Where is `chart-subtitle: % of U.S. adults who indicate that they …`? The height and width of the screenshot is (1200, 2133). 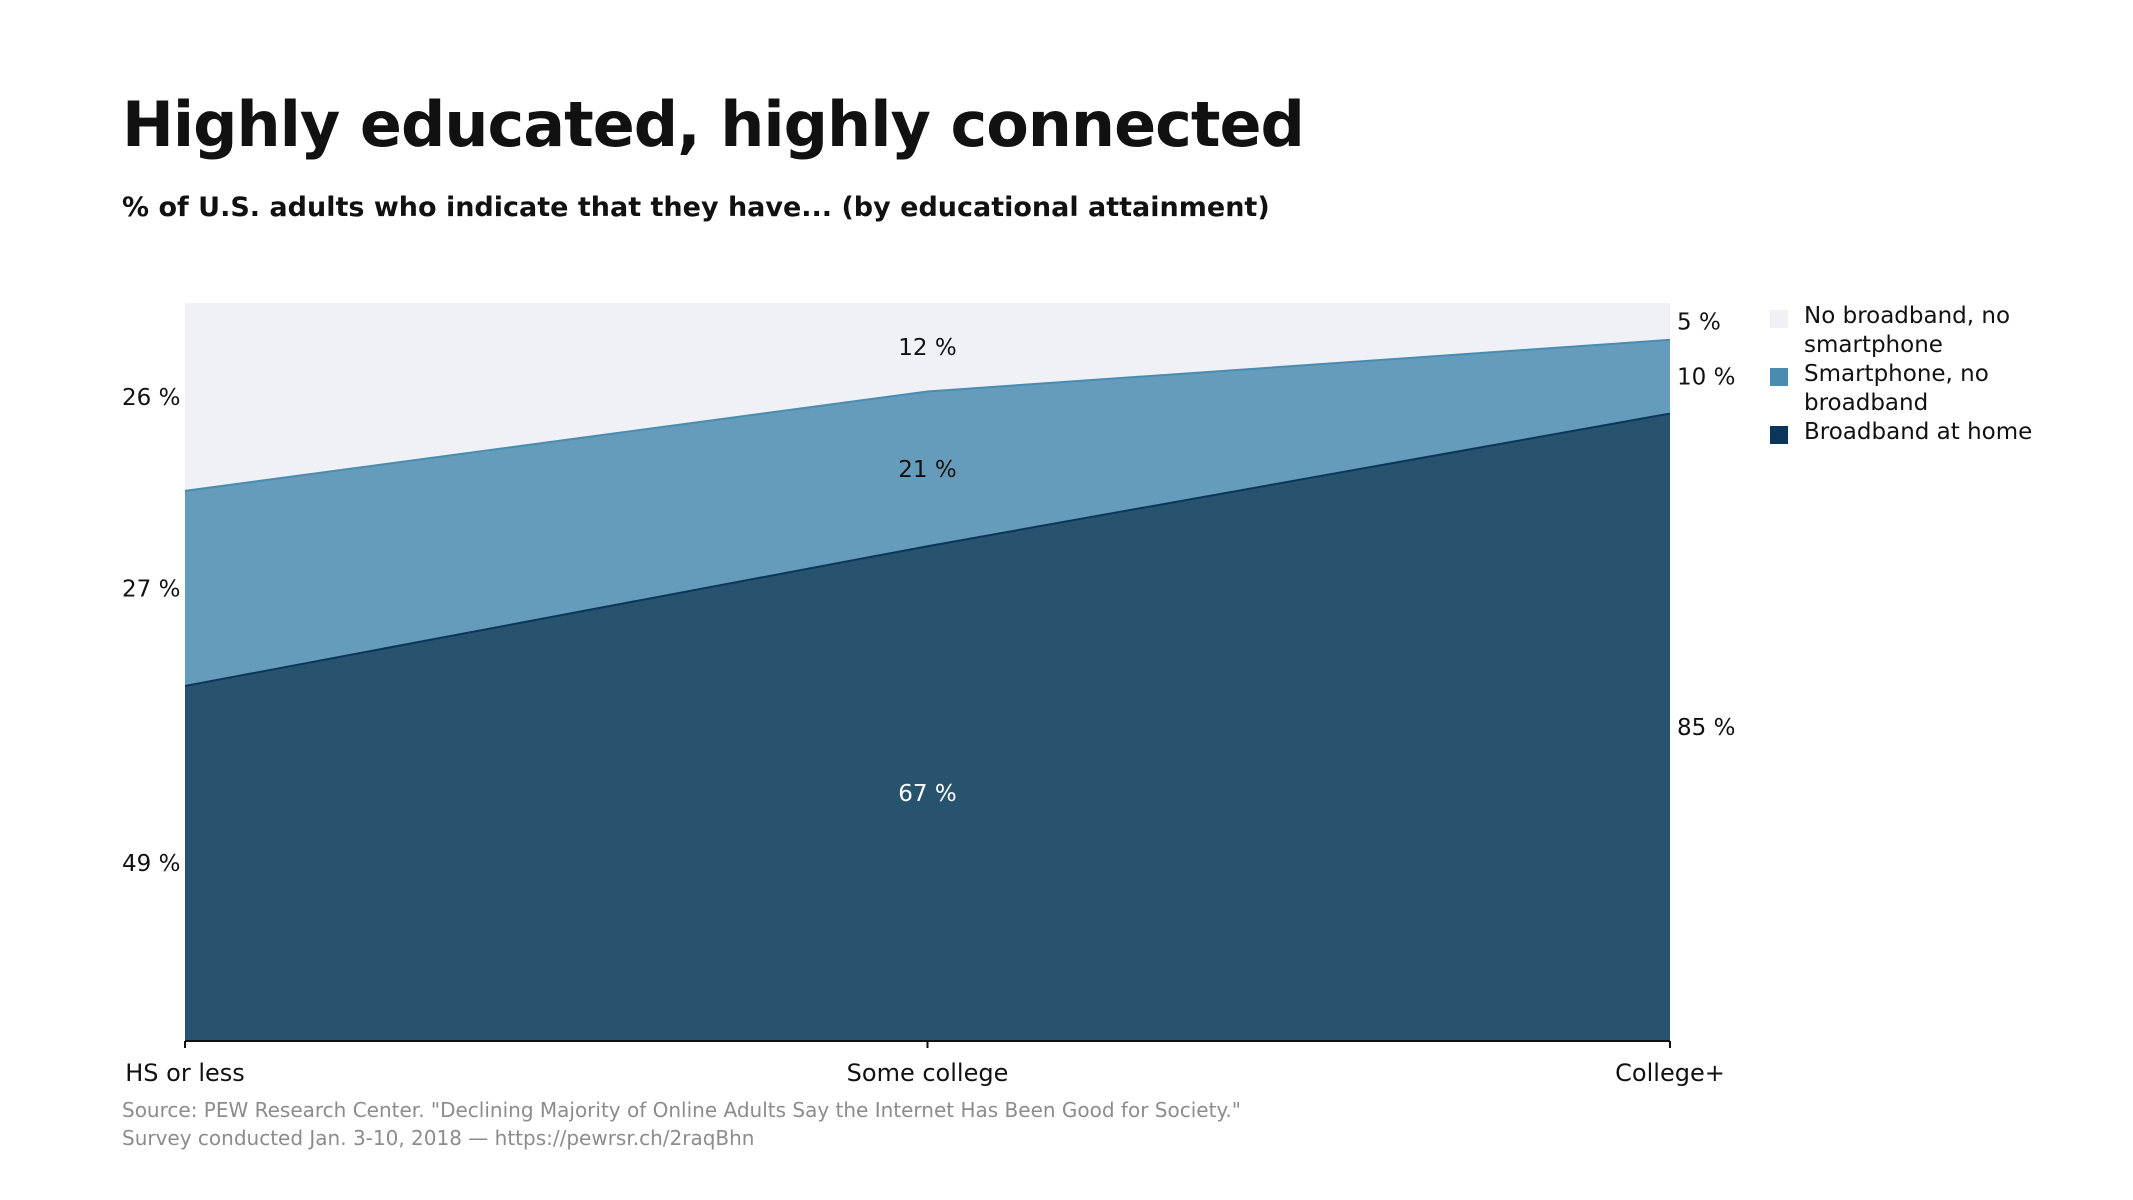 chart-subtitle: % of U.S. adults who indicate that they … is located at coordinates (696, 207).